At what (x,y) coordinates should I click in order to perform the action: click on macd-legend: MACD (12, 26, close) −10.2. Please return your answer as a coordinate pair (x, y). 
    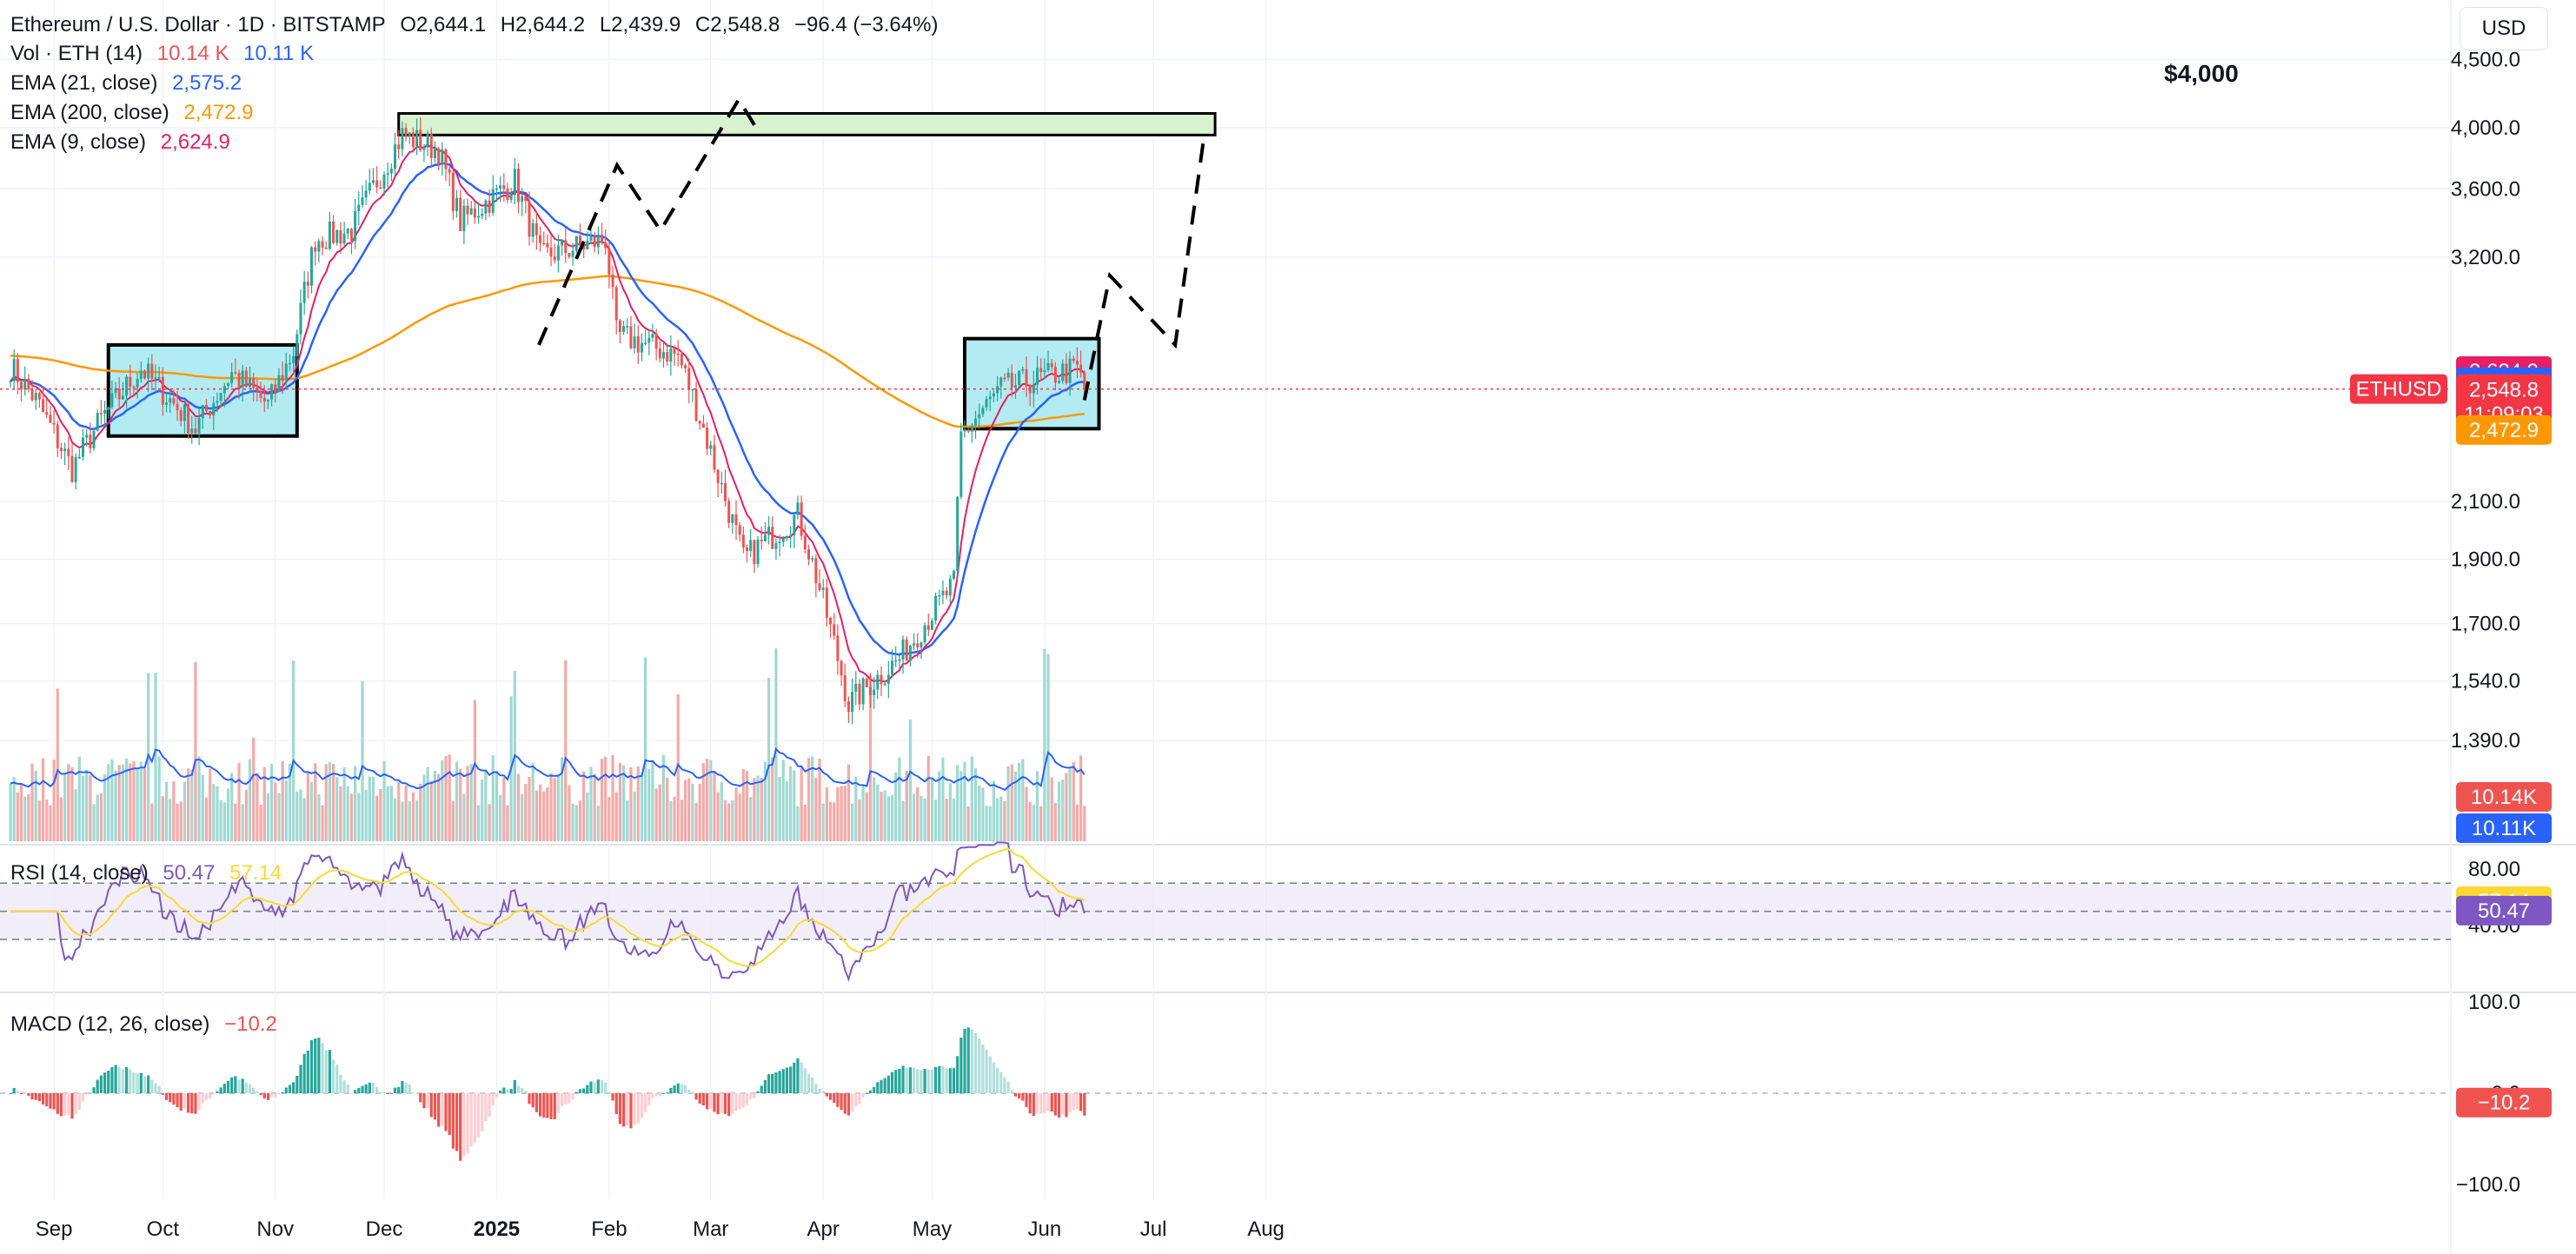
    Looking at the image, I should click on (148, 1024).